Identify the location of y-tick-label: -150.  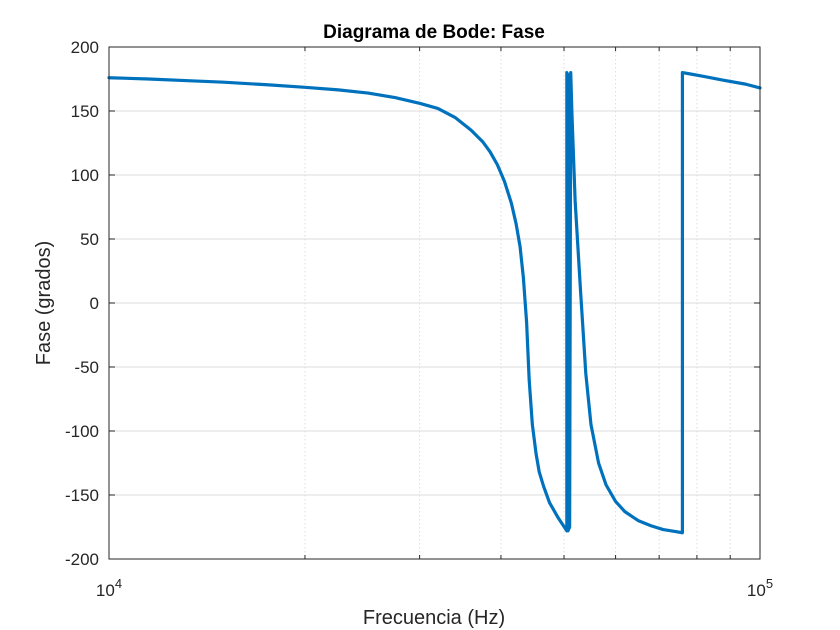
(82, 495).